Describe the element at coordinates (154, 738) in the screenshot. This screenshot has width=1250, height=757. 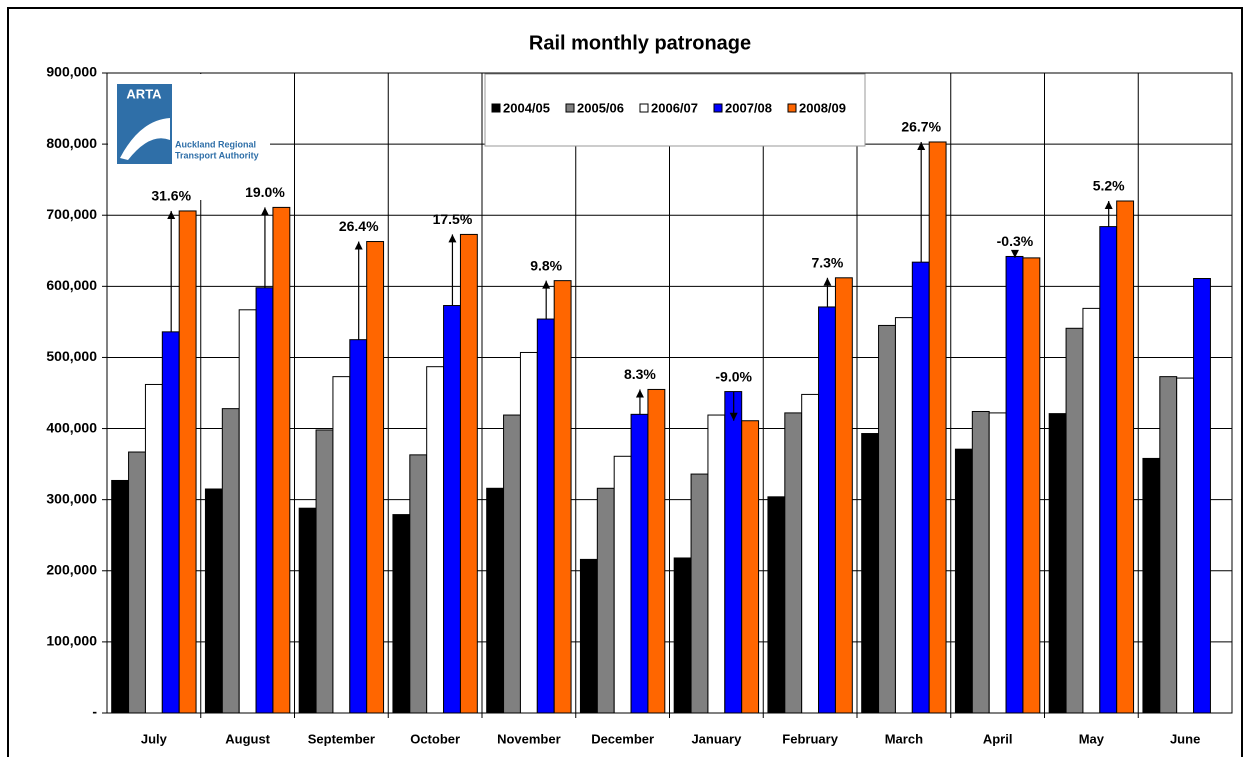
I see `x-tick-label: July` at that location.